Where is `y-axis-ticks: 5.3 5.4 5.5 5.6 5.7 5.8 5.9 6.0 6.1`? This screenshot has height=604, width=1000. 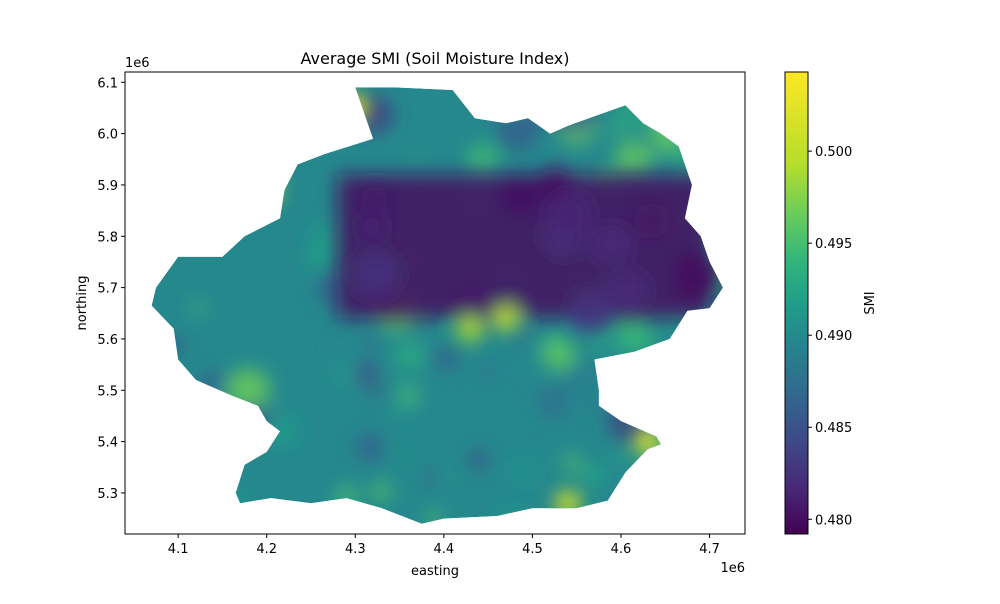
y-axis-ticks: 5.3 5.4 5.5 5.6 5.7 5.8 5.9 6.0 6.1 is located at coordinates (111, 289).